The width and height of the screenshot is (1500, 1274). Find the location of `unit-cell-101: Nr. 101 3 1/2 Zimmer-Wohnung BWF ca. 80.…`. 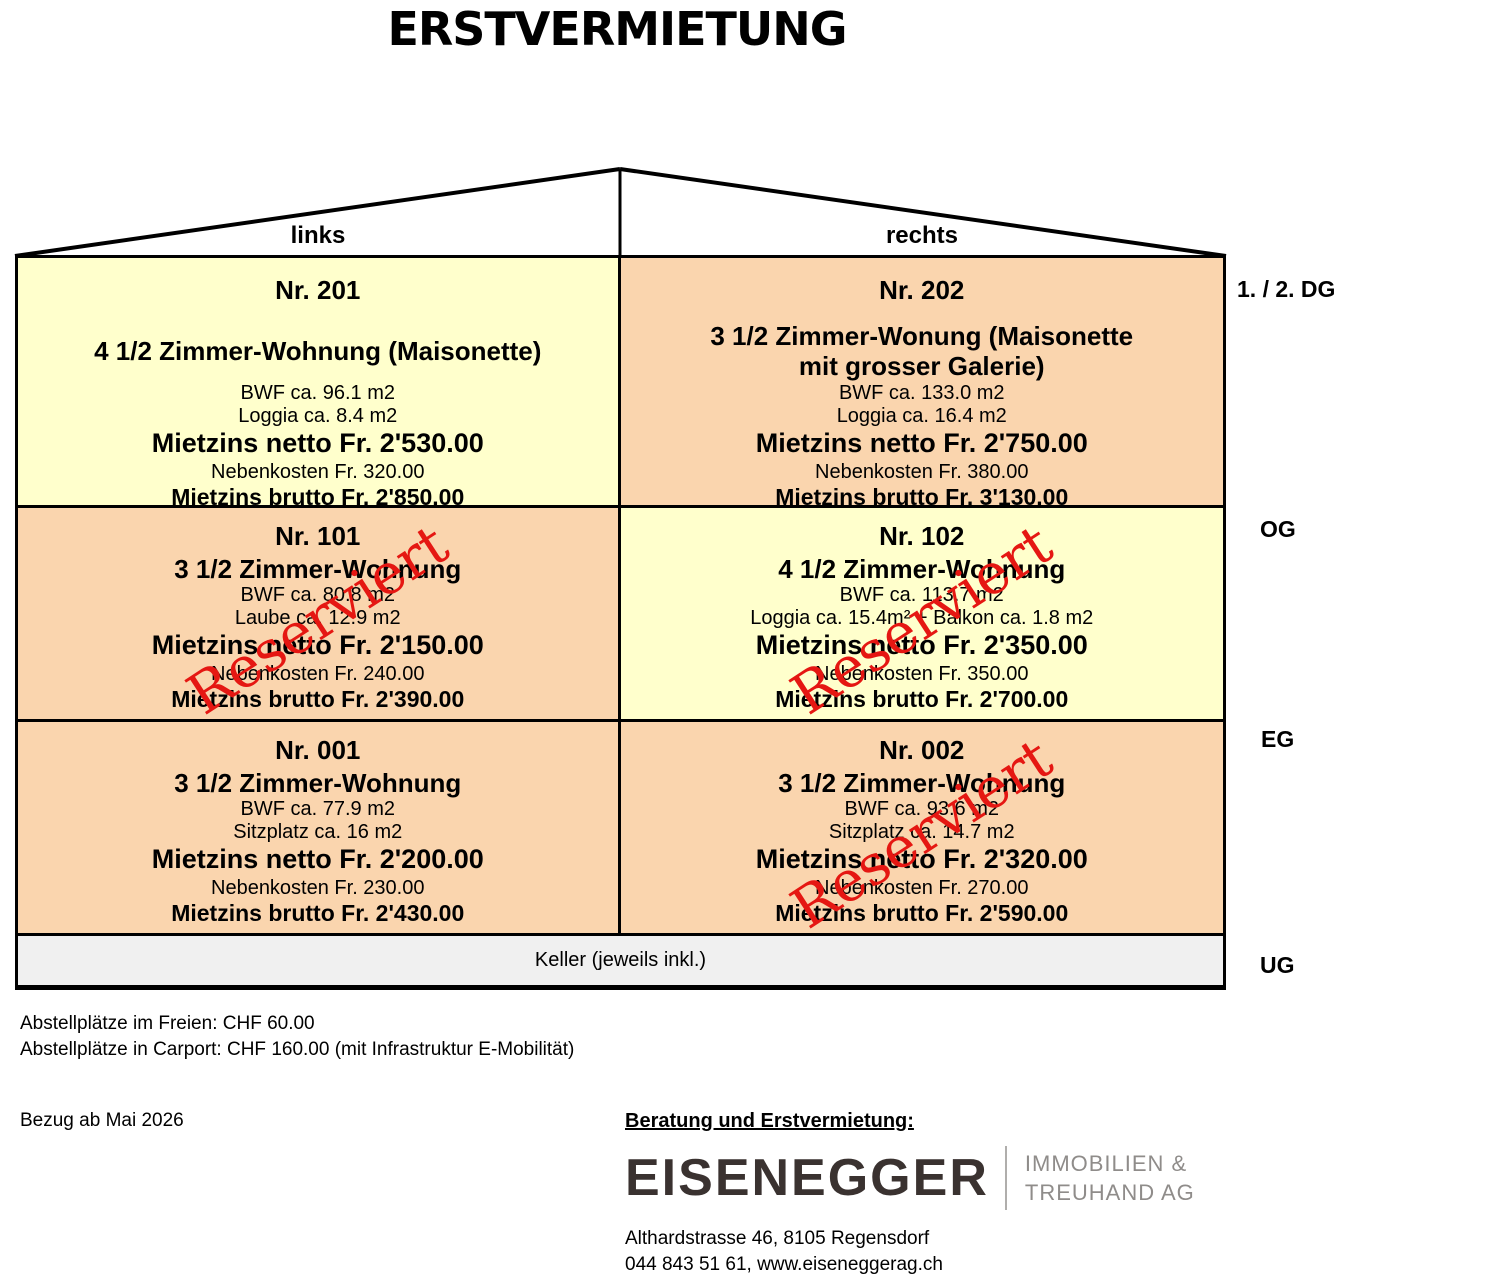

unit-cell-101: Nr. 101 3 1/2 Zimmer-Wohnung BWF ca. 80.… is located at coordinates (319, 615).